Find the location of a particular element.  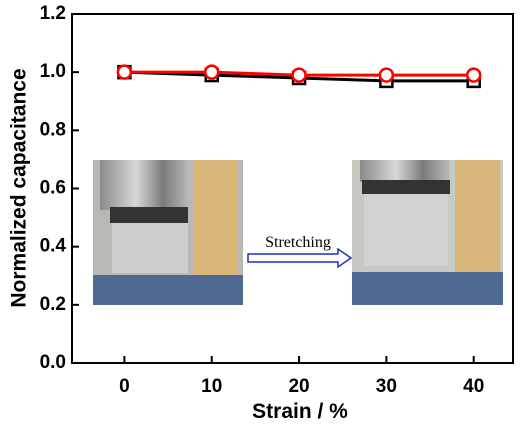

x-tick-label: 20 is located at coordinates (298, 386).